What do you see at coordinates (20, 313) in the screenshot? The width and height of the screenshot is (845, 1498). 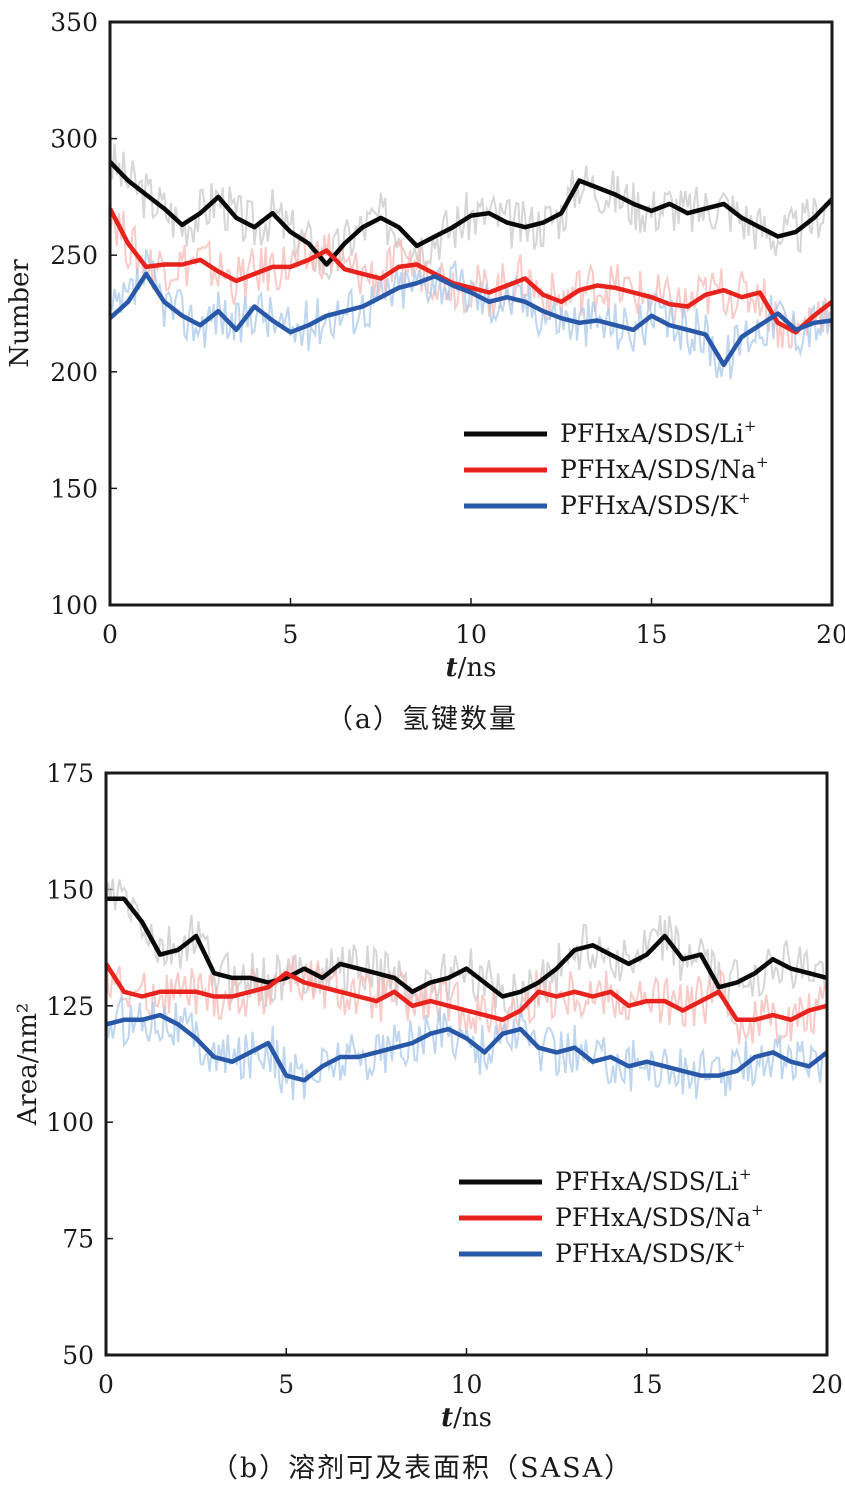 I see `y-axis-label: Number` at bounding box center [20, 313].